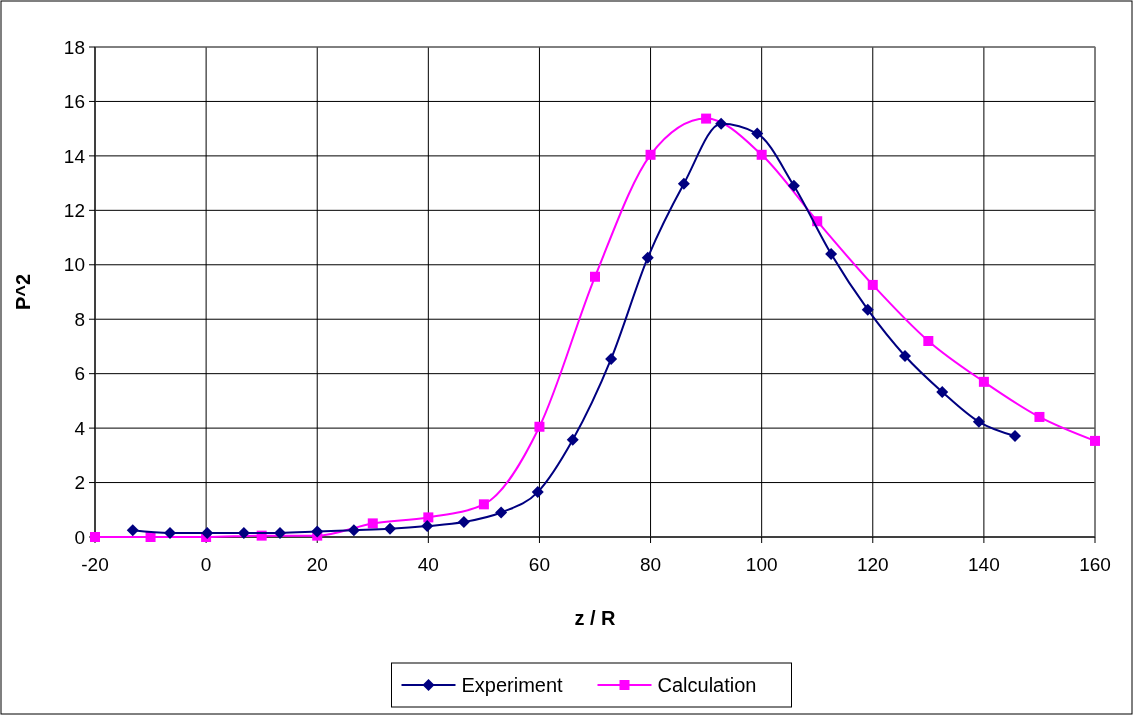  What do you see at coordinates (74, 156) in the screenshot?
I see `y-tick-label: 14` at bounding box center [74, 156].